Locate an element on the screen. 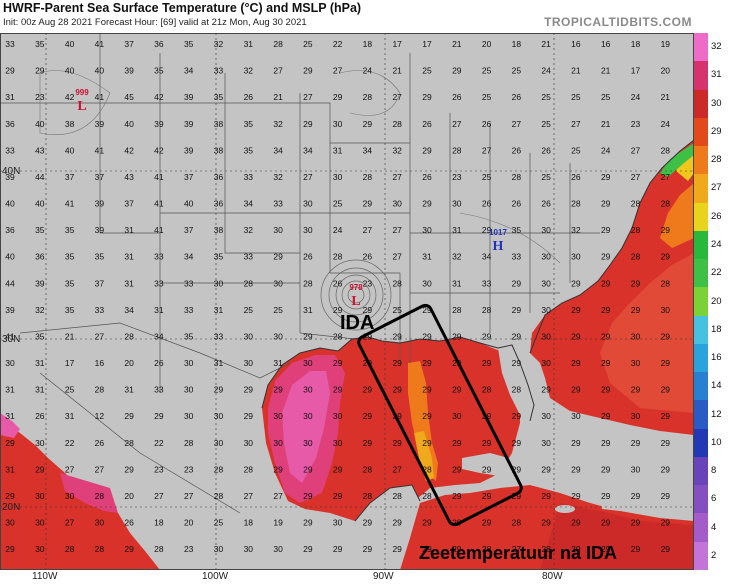  low-pressure-978-symbol: L is located at coordinates (355, 301).